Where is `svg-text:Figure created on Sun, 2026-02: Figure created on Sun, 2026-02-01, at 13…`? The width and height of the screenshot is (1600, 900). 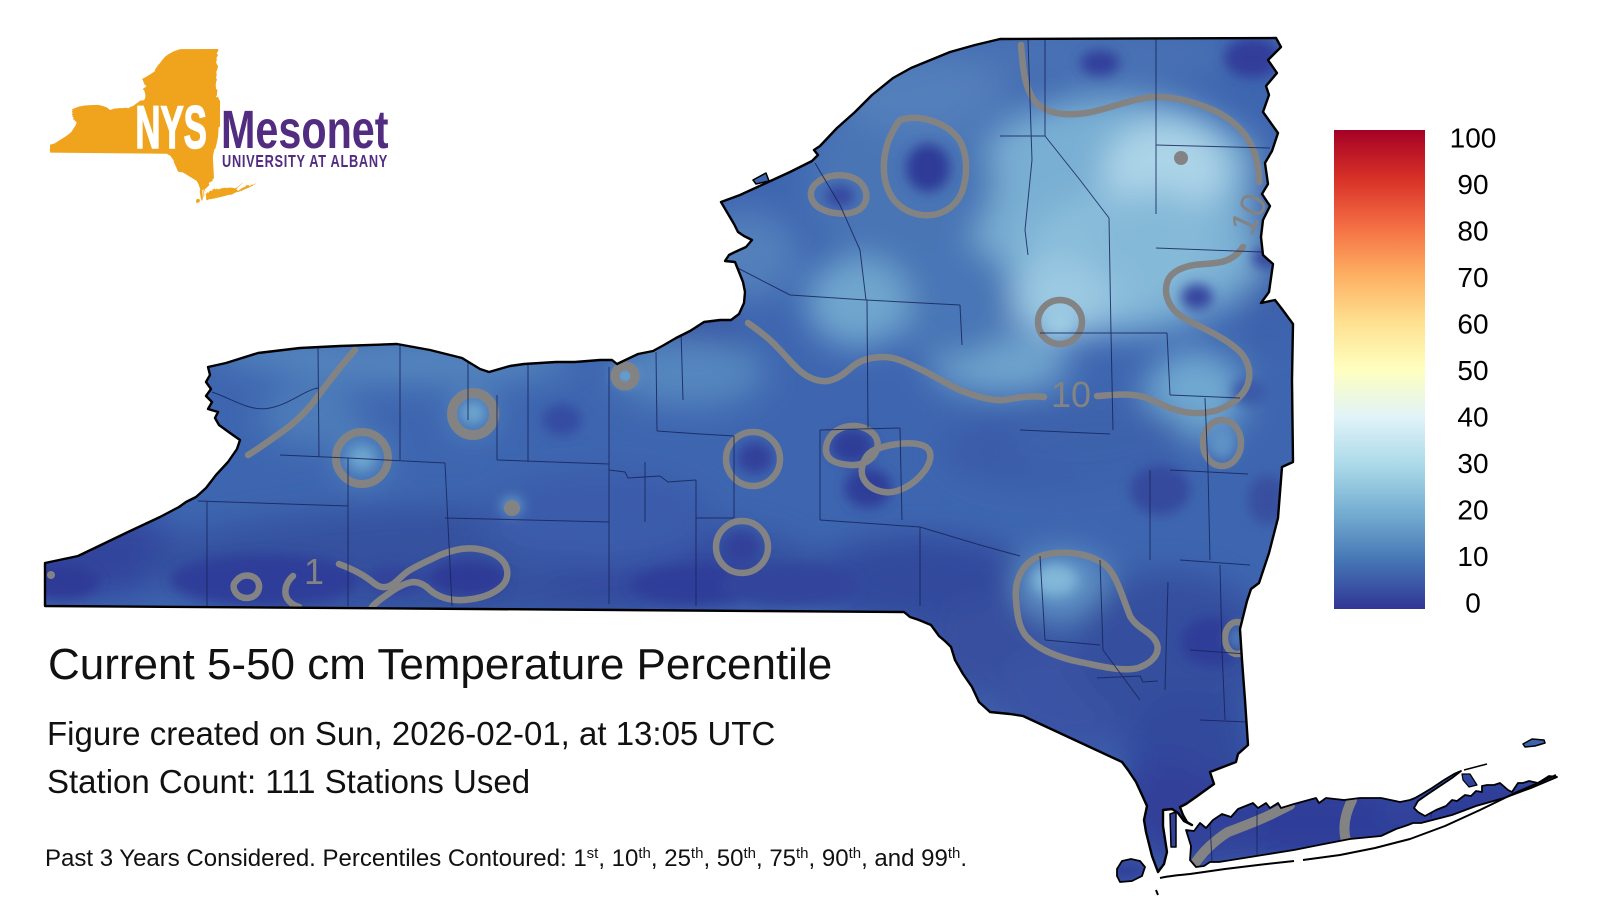 svg-text:Figure created on Sun, 2026-02: Figure created on Sun, 2026-02-01, at 13… is located at coordinates (411, 733).